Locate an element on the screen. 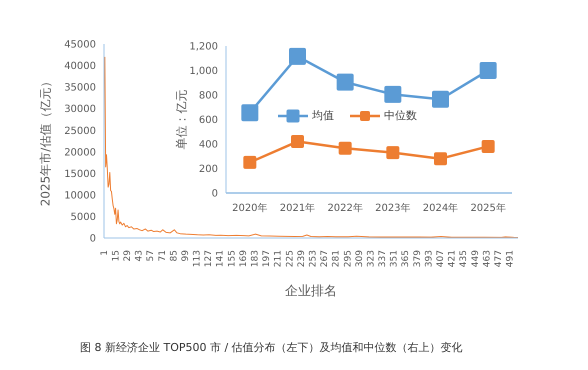 The height and width of the screenshot is (370, 588). y-tick-label: 25000 is located at coordinates (80, 131).